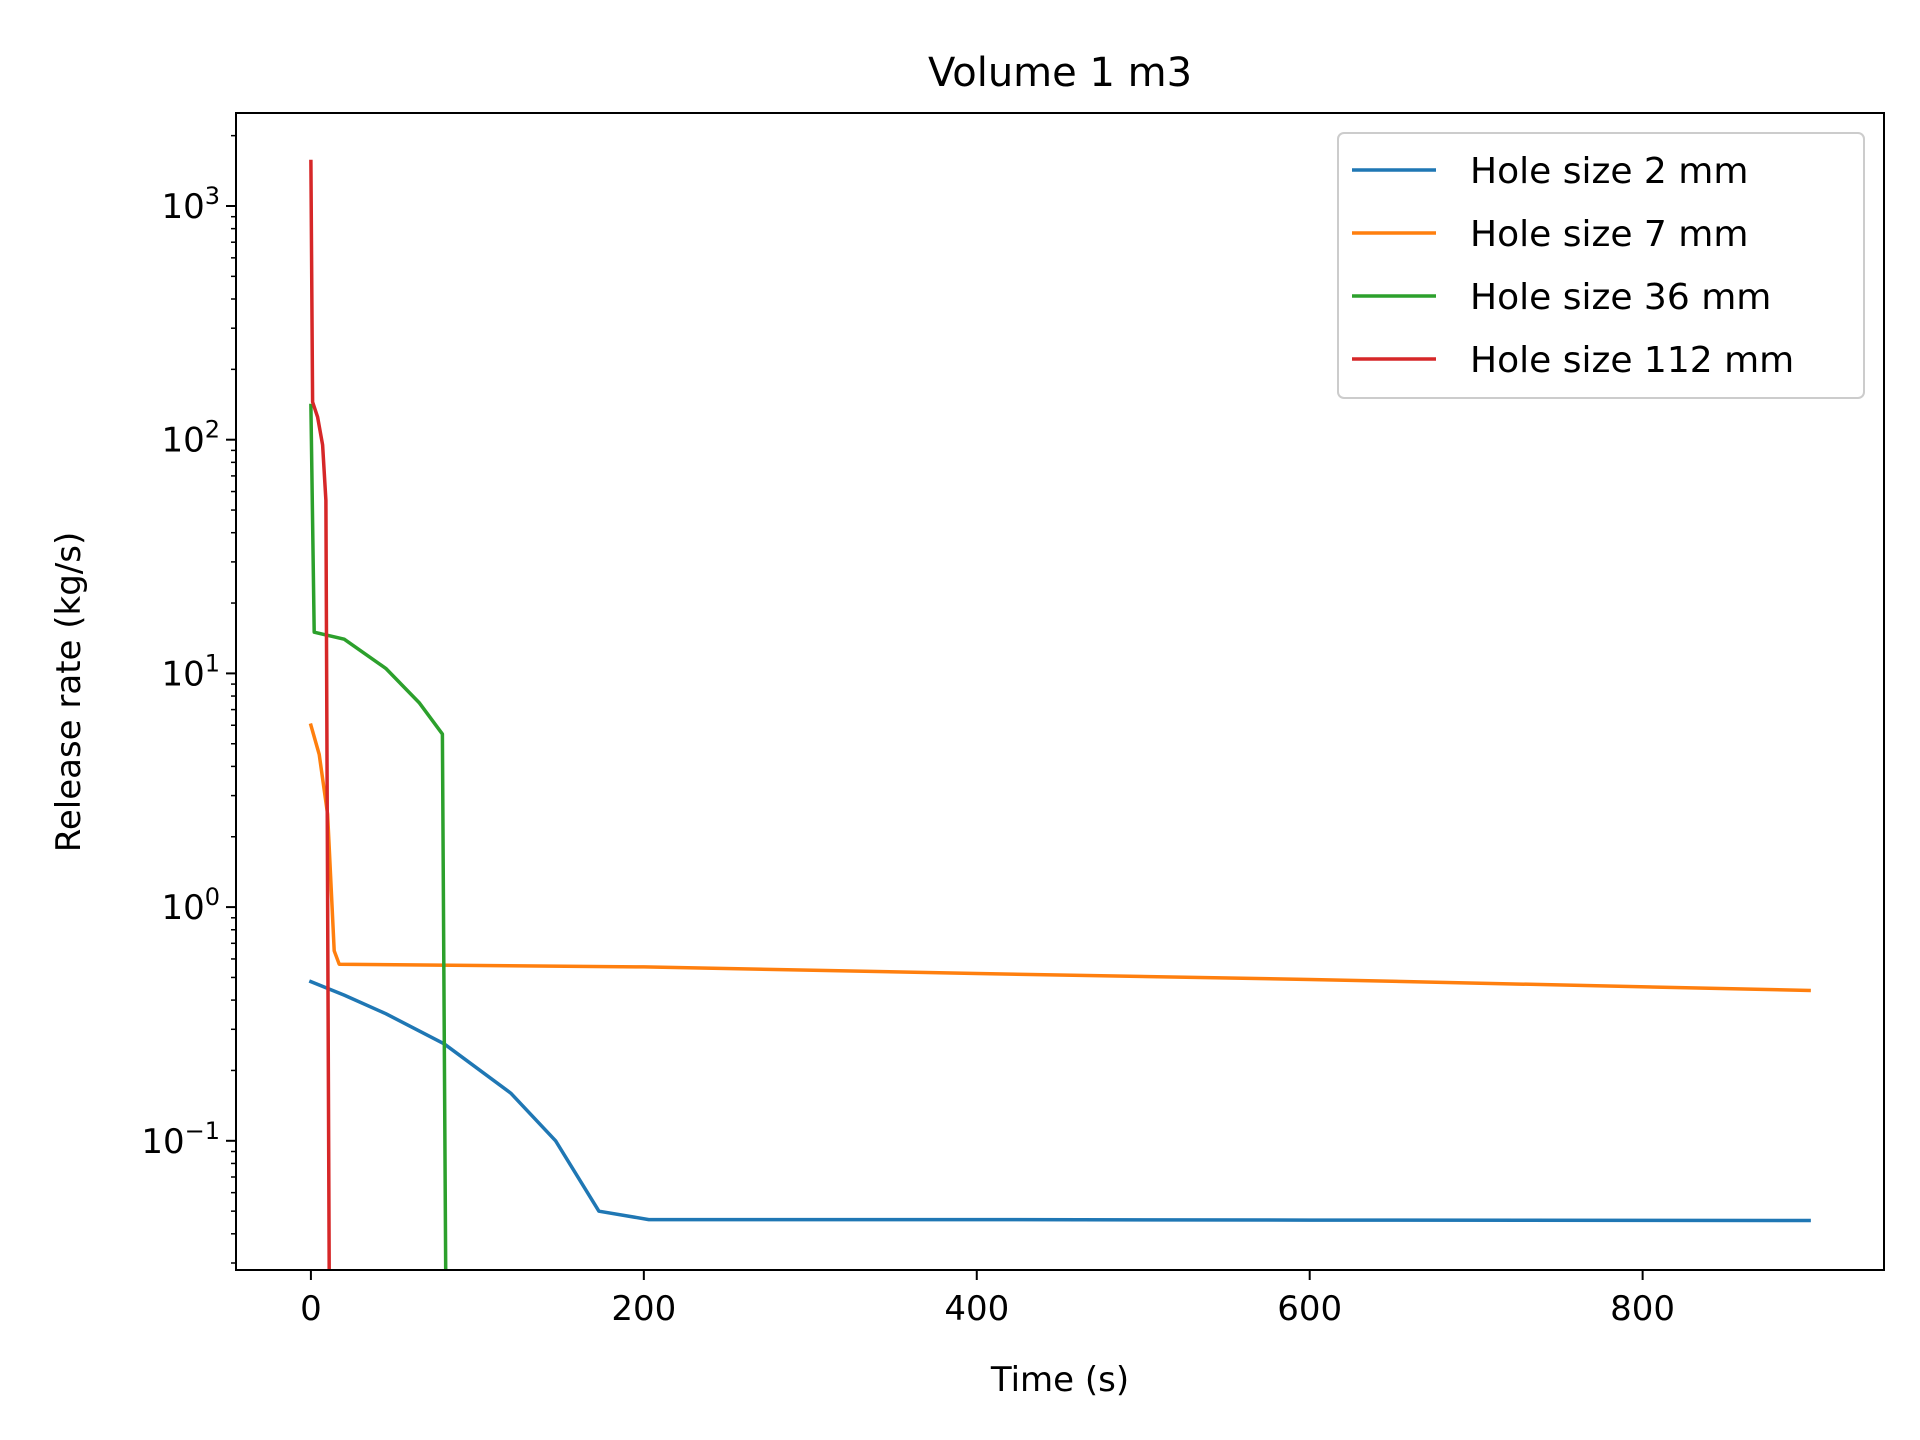 The image size is (1920, 1440). I want to click on x-axis: 0 200 400 600 800, so click(987, 1299).